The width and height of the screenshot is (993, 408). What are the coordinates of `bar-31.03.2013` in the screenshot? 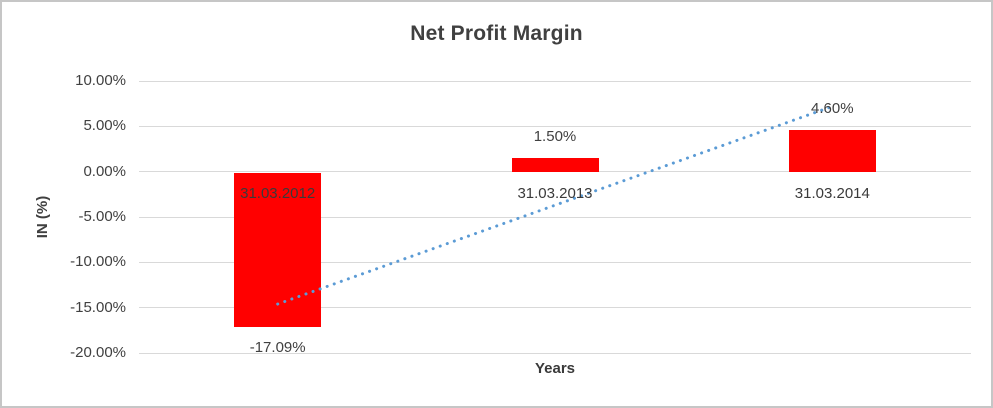 It's located at (555, 165).